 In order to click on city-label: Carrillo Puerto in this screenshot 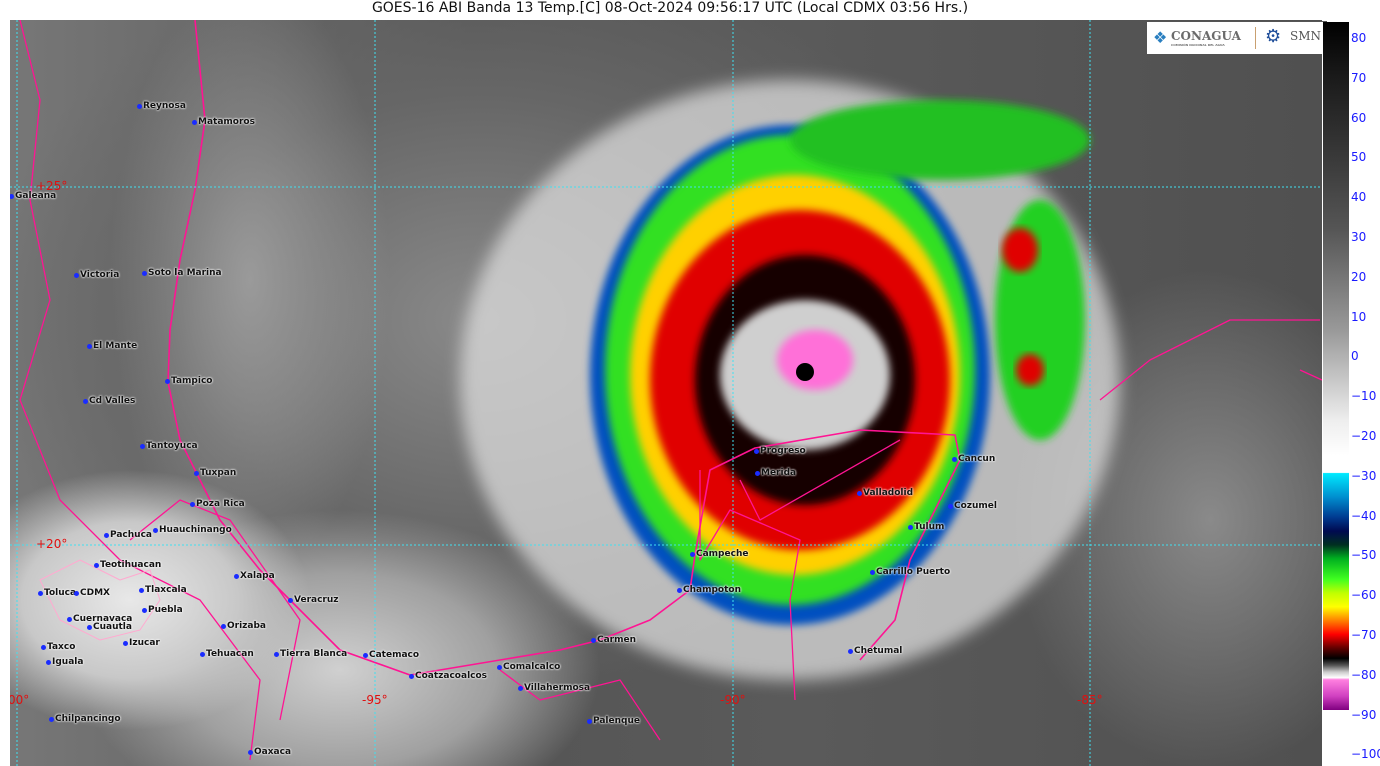, I will do `click(910, 572)`.